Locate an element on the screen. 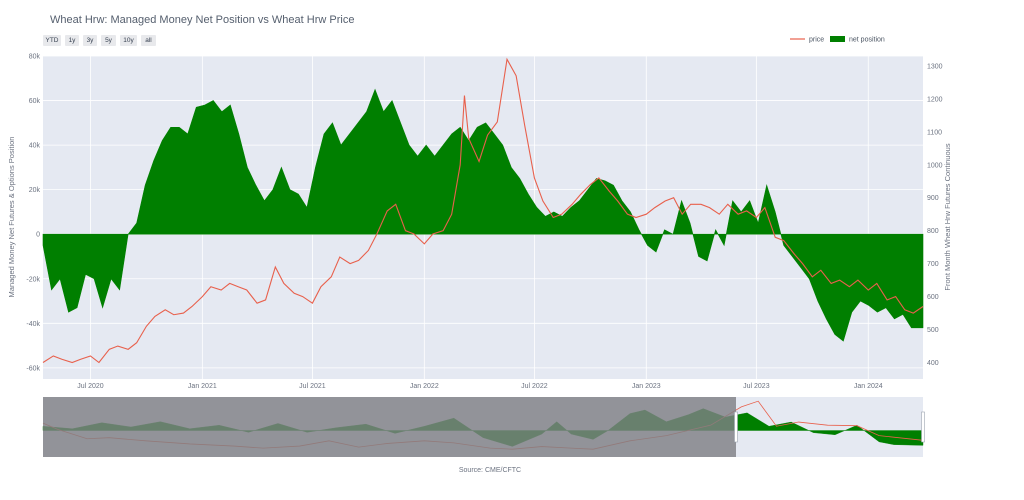 The image size is (1024, 500). legend-net-position-swatch is located at coordinates (837, 39).